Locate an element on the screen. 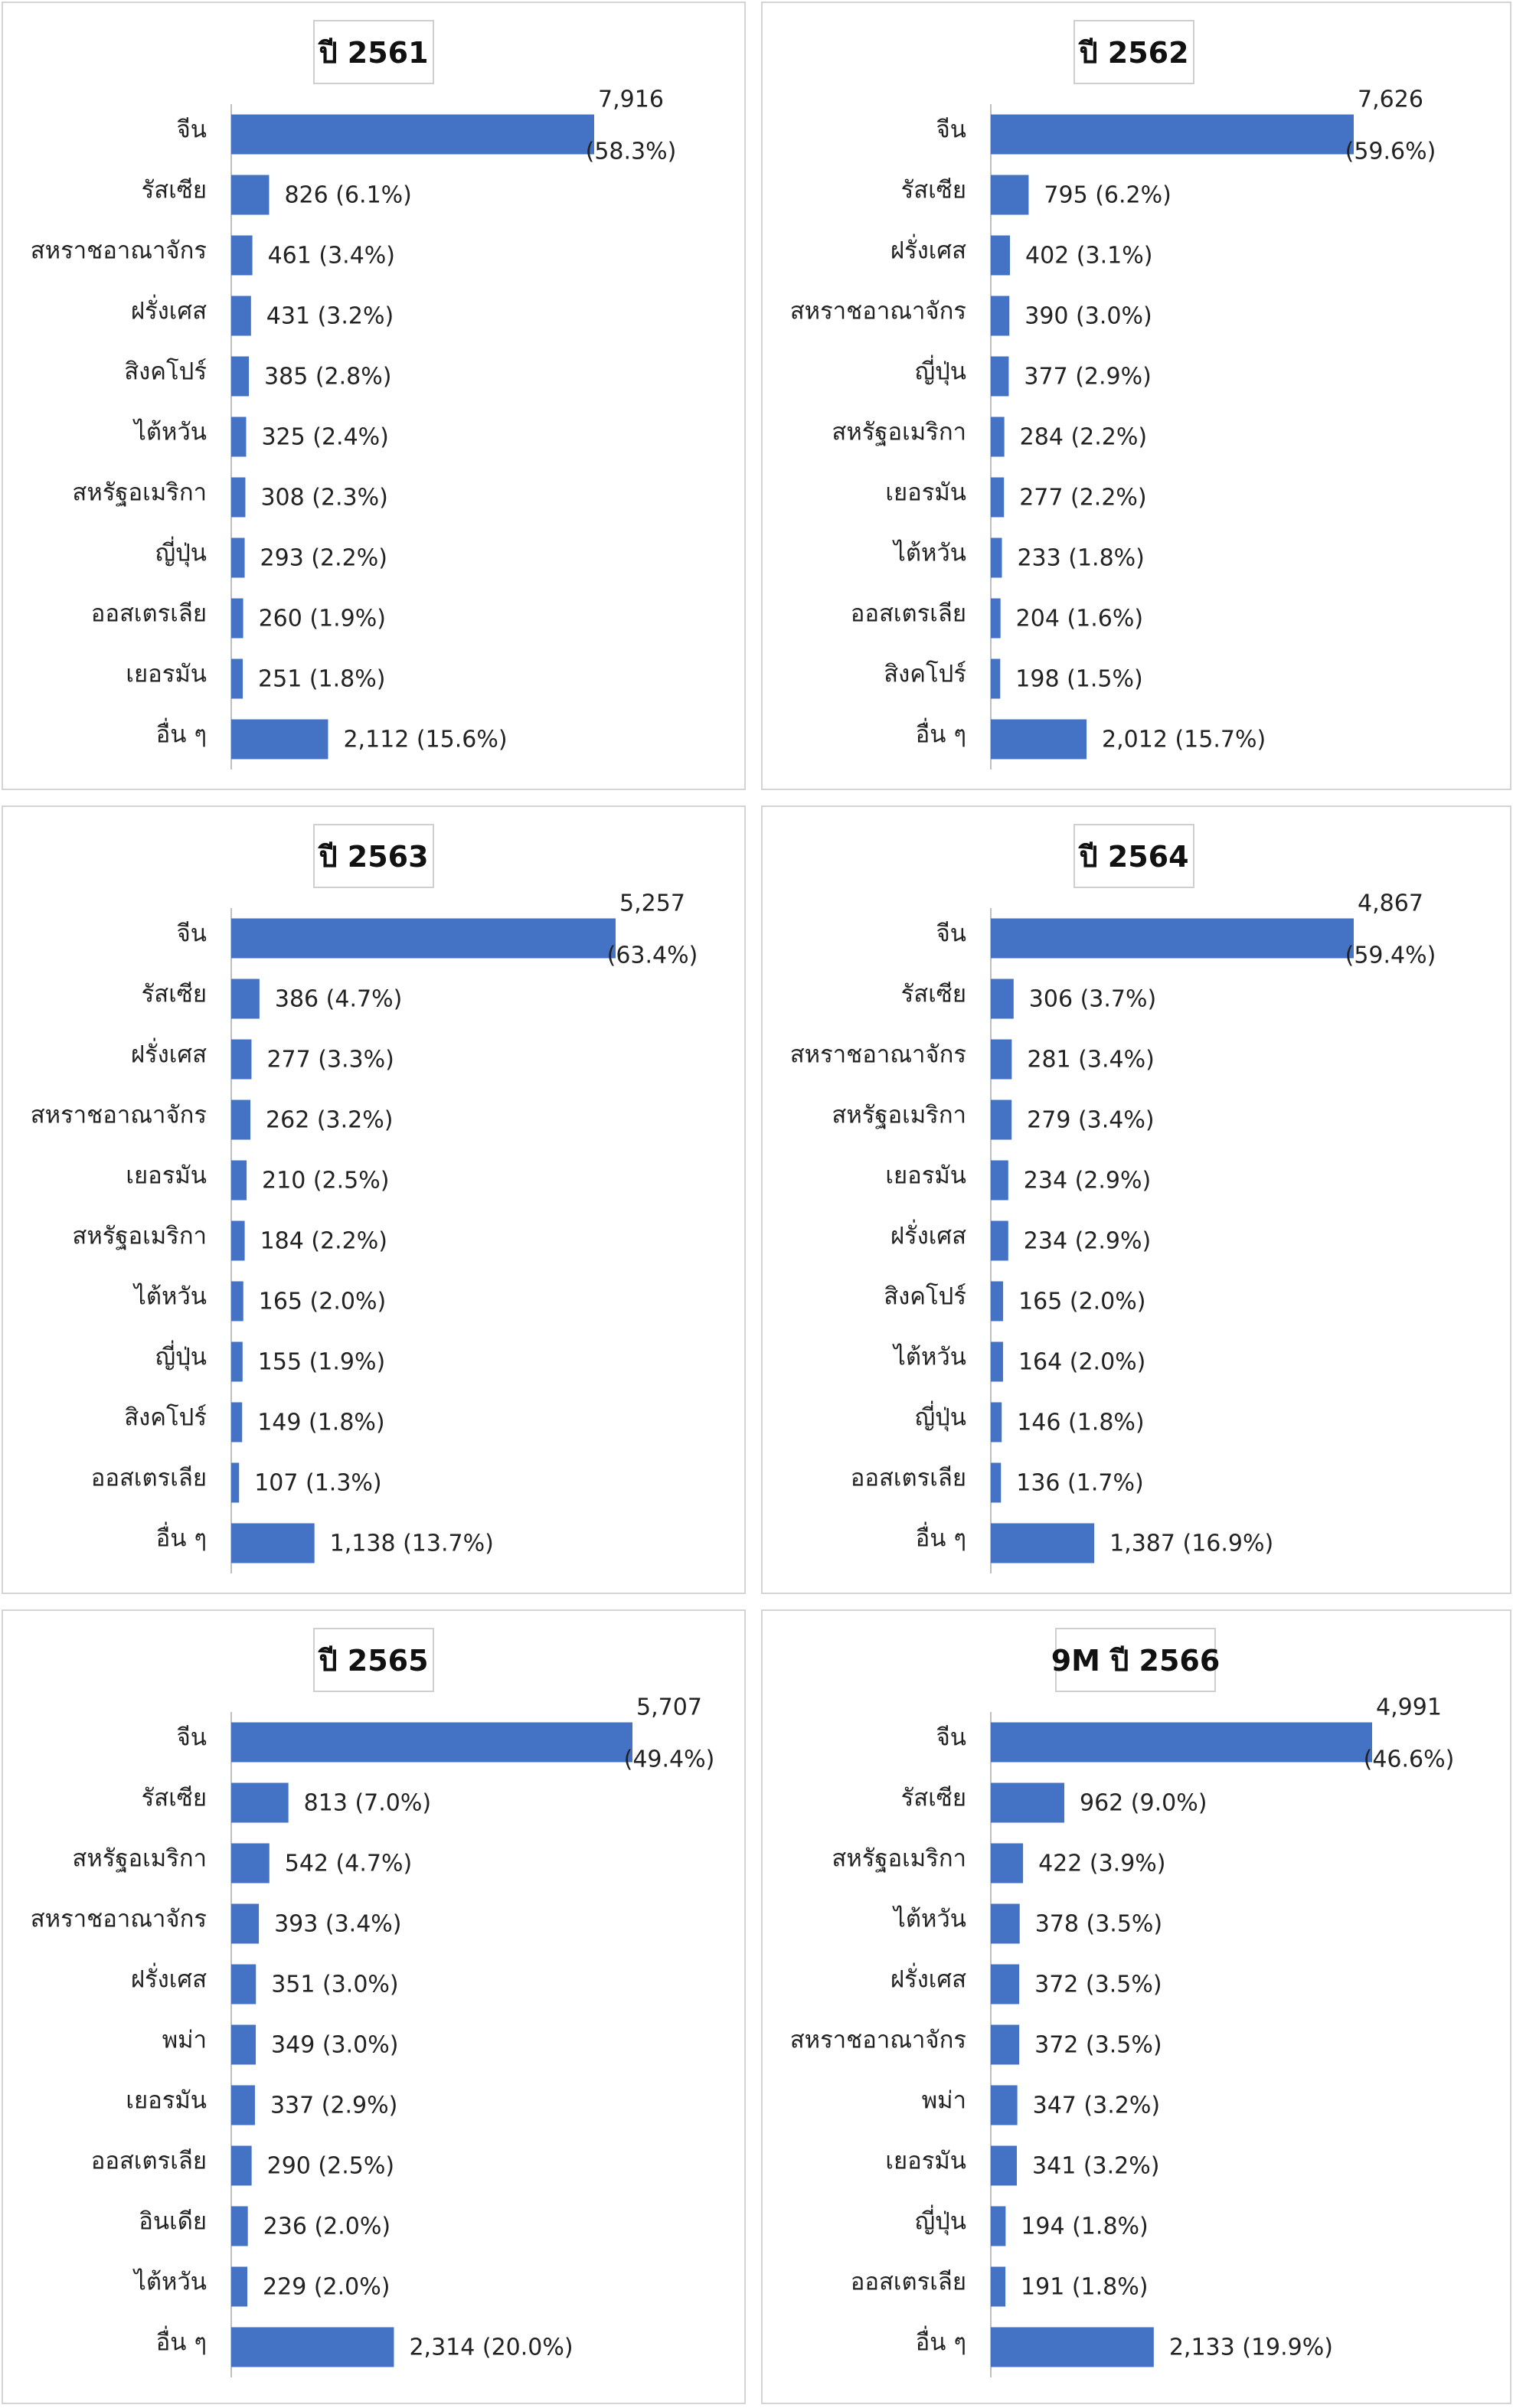 The width and height of the screenshot is (1513, 2408). chart-title: ปี 2564 is located at coordinates (1133, 856).